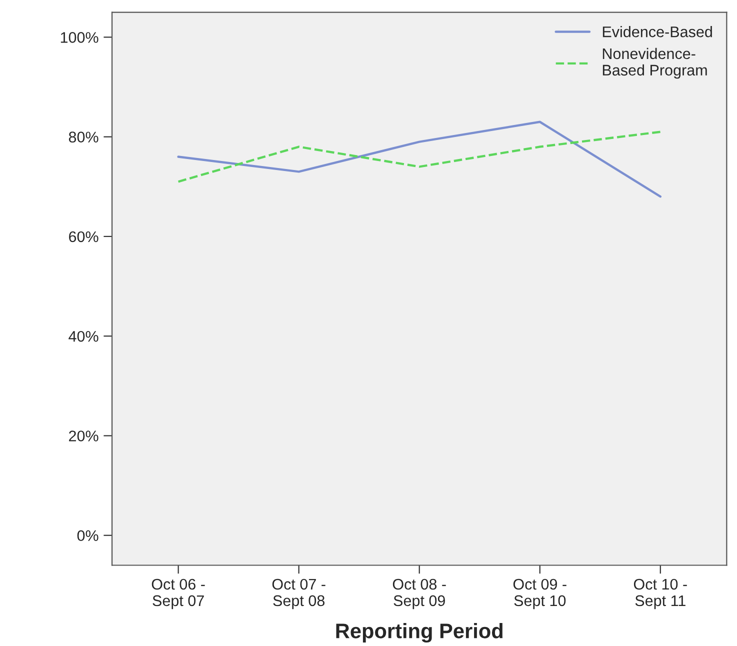 This screenshot has width=737, height=646. Describe the element at coordinates (299, 594) in the screenshot. I see `x-tick-label: Oct 07 - Sept 08` at that location.